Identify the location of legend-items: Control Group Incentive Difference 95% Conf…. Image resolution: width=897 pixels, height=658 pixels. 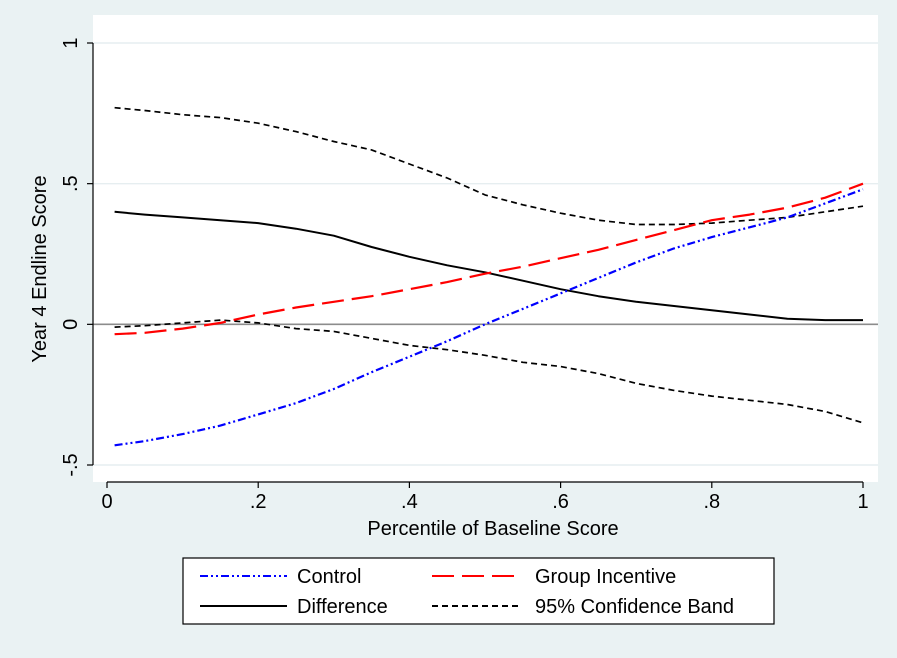
(467, 592).